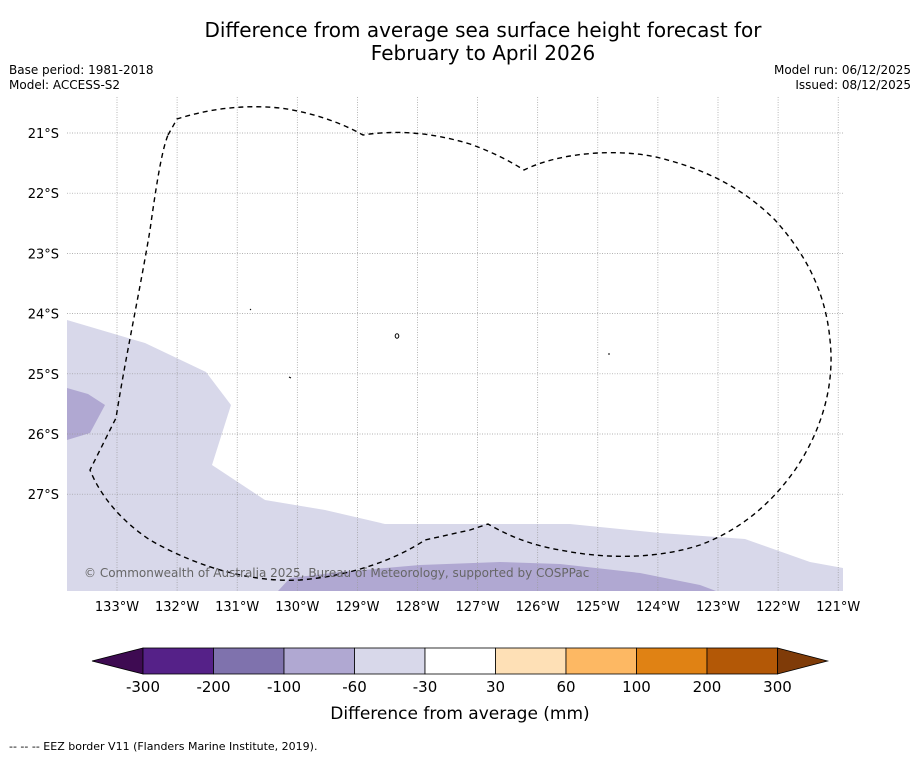  I want to click on latitude-labels: 21°S 22°S 23°S 24°S 25°S 26°S 27°S, so click(43, 315).